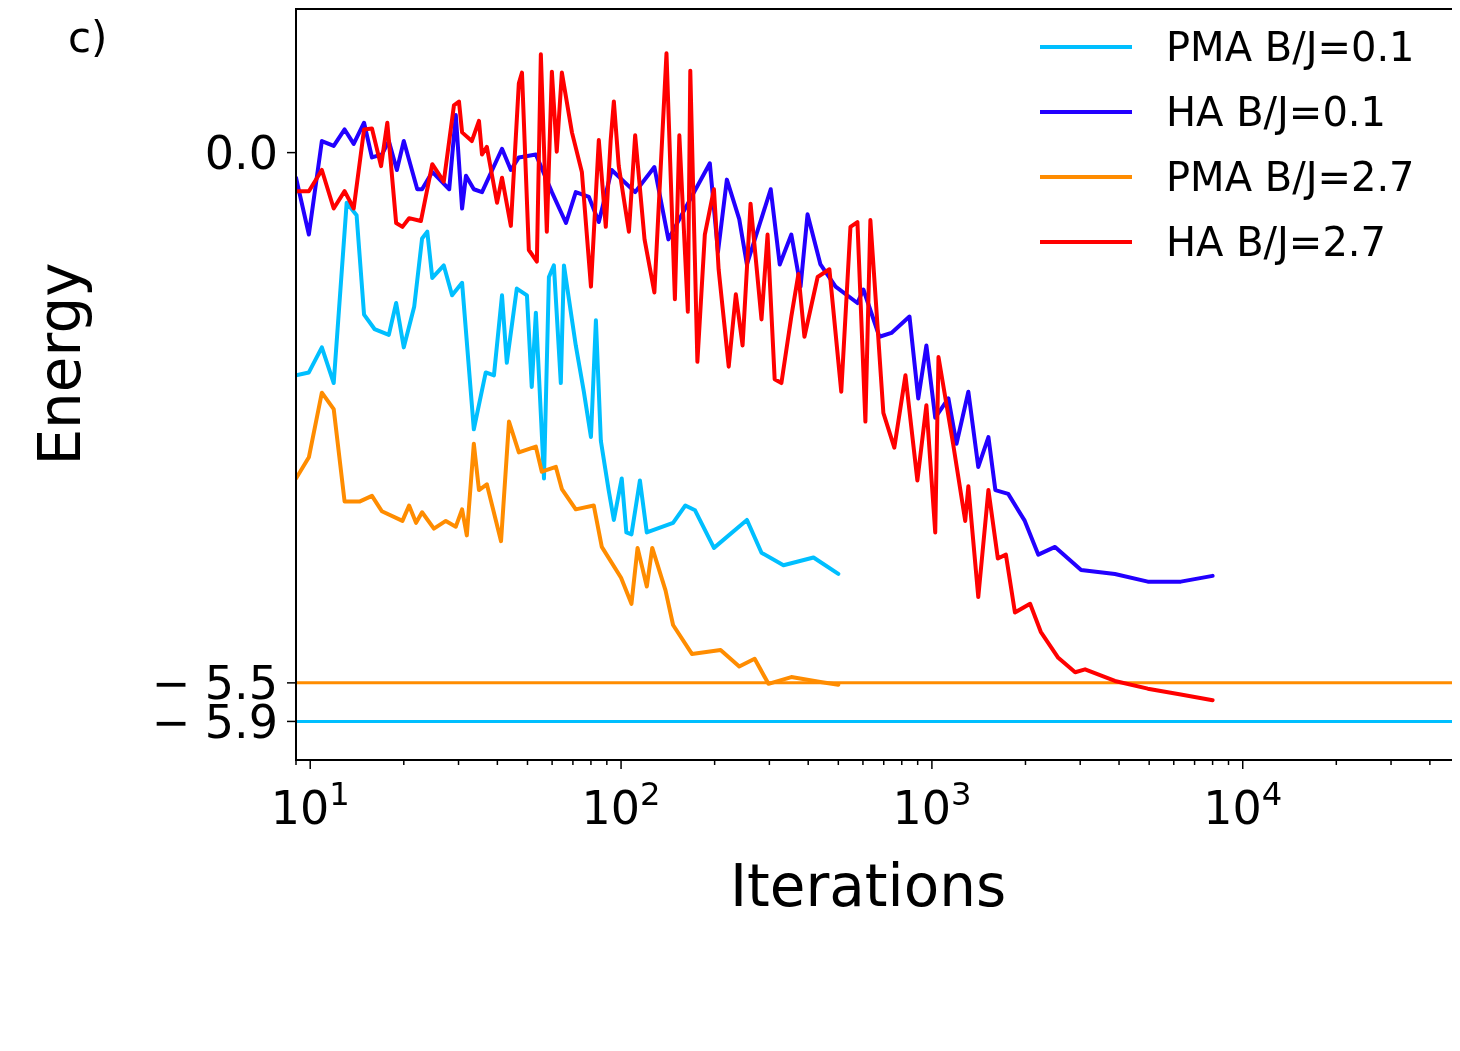  Describe the element at coordinates (868, 886) in the screenshot. I see `x-axis-title: Iterations` at that location.